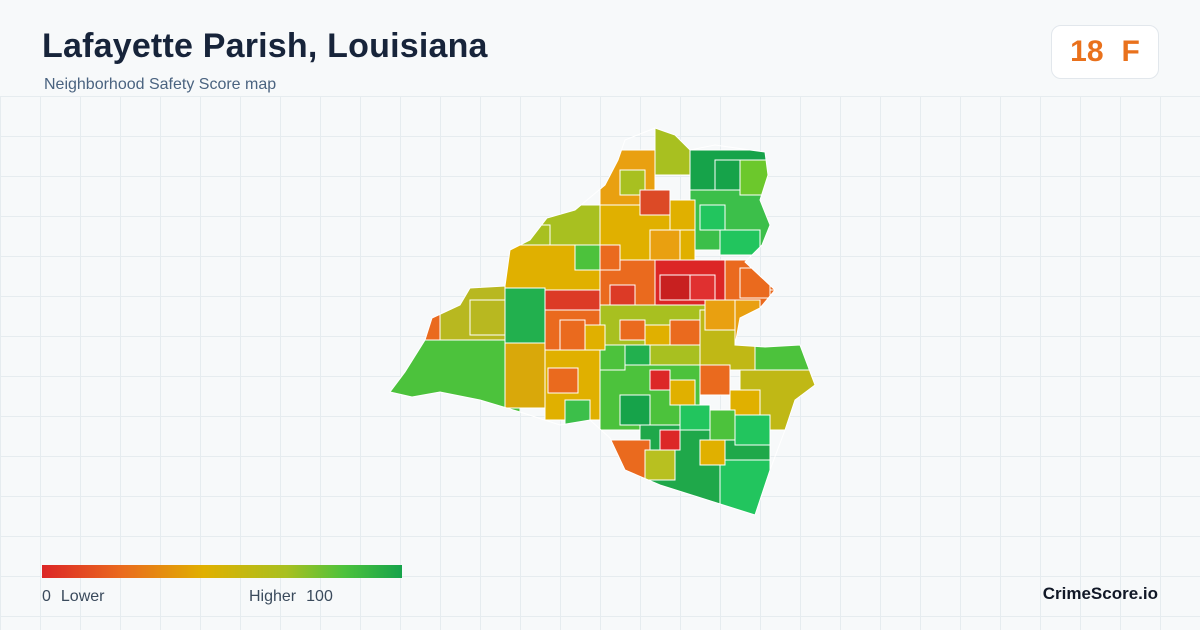 The width and height of the screenshot is (1200, 630). What do you see at coordinates (675, 287) in the screenshot?
I see `tract-m` at bounding box center [675, 287].